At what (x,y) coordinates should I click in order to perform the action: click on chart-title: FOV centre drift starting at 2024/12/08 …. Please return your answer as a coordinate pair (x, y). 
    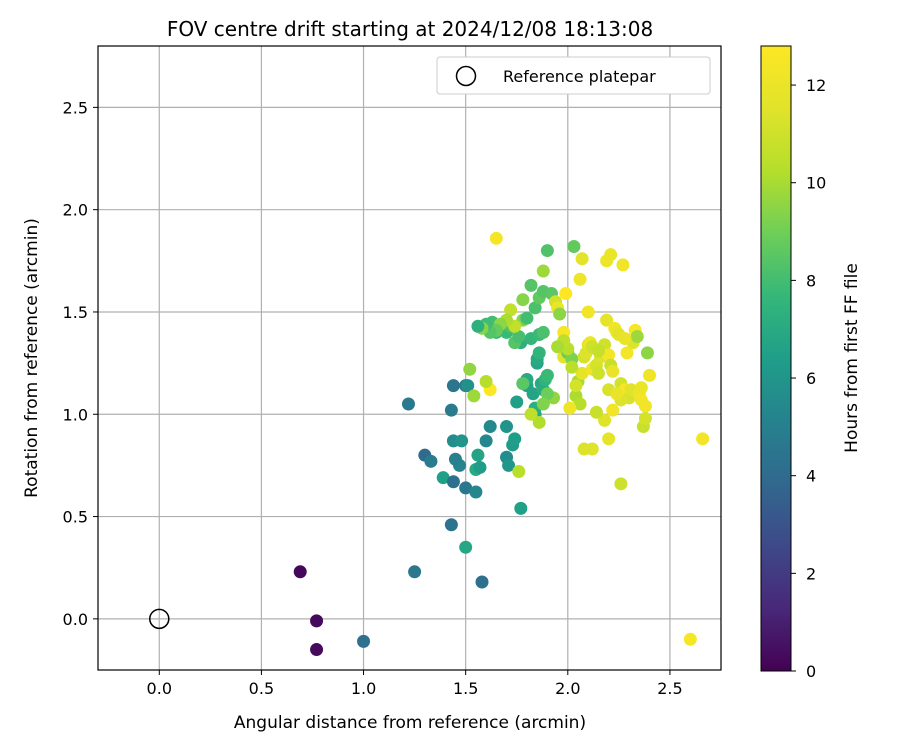
    Looking at the image, I should click on (410, 29).